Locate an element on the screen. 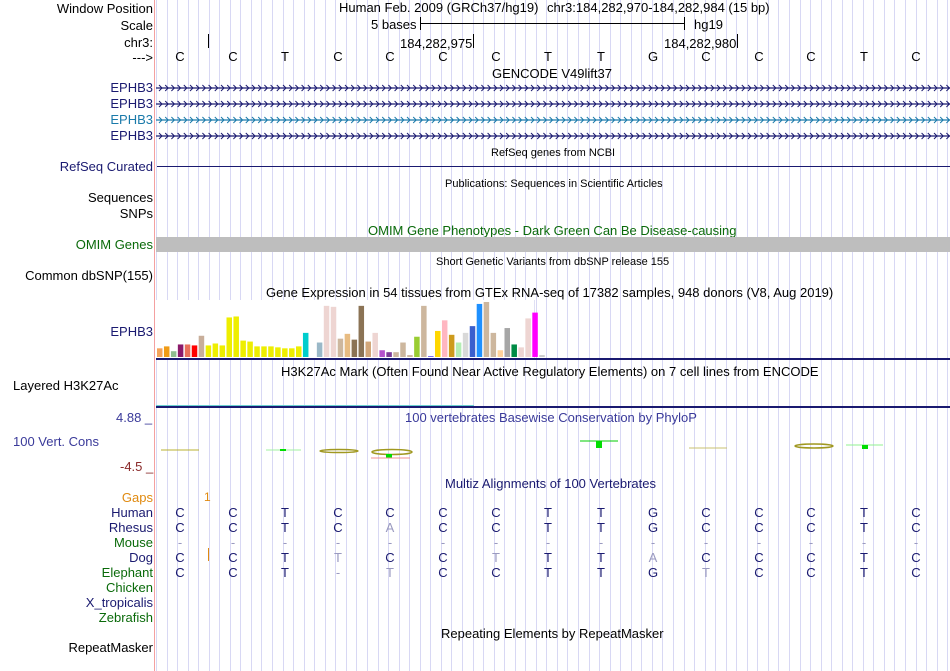  refseq-gene-line is located at coordinates (553, 166).